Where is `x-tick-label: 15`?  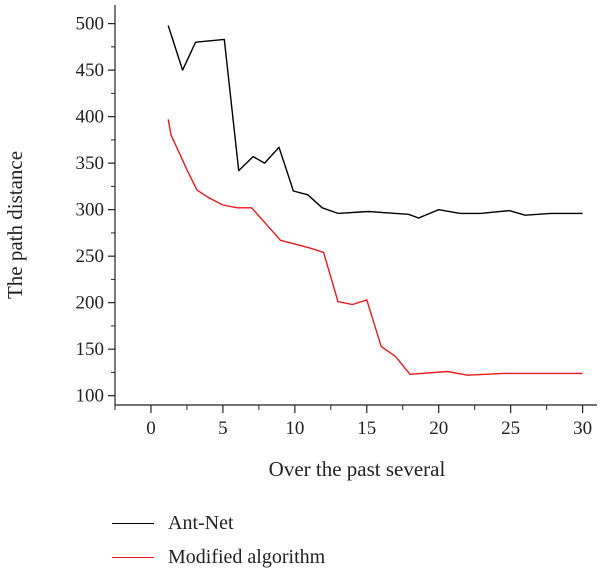 x-tick-label: 15 is located at coordinates (366, 428).